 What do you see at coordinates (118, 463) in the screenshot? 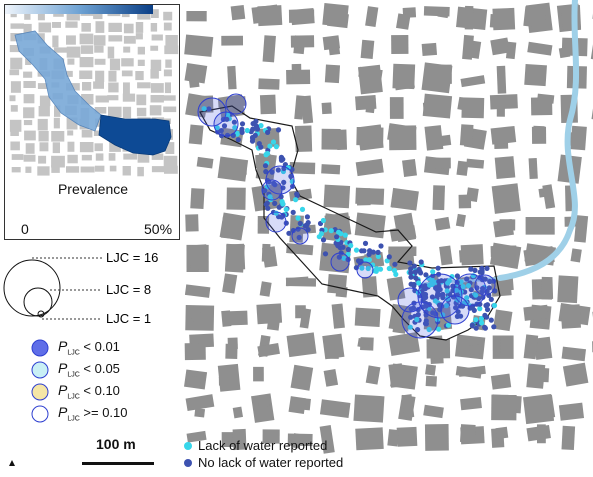
I see `scale-bar` at bounding box center [118, 463].